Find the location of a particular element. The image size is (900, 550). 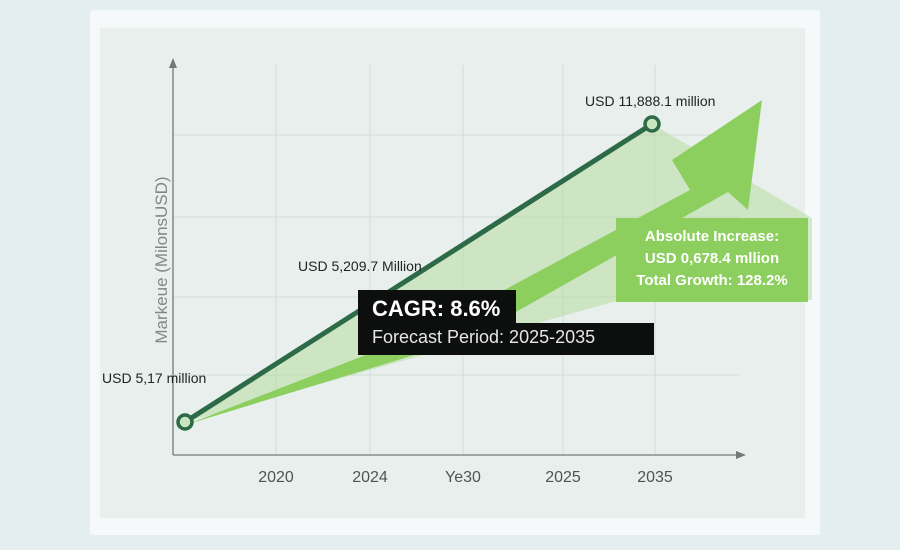

start-point-label: USD 5,17 million is located at coordinates (154, 378).